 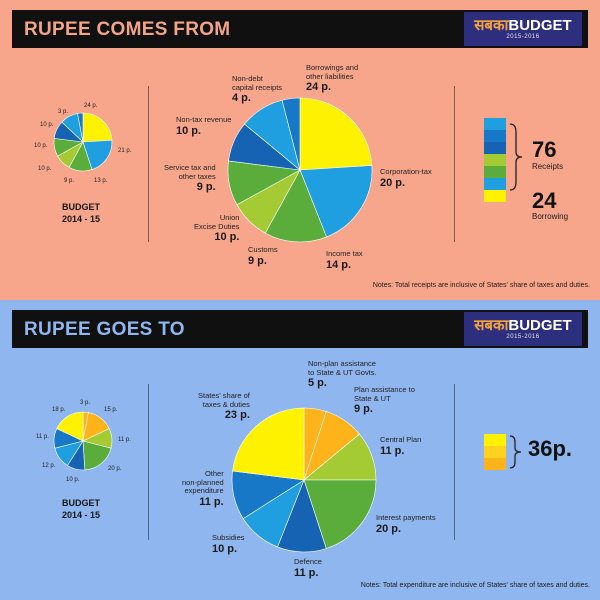 What do you see at coordinates (495, 452) in the screenshot?
I see `transfers-color-stack` at bounding box center [495, 452].